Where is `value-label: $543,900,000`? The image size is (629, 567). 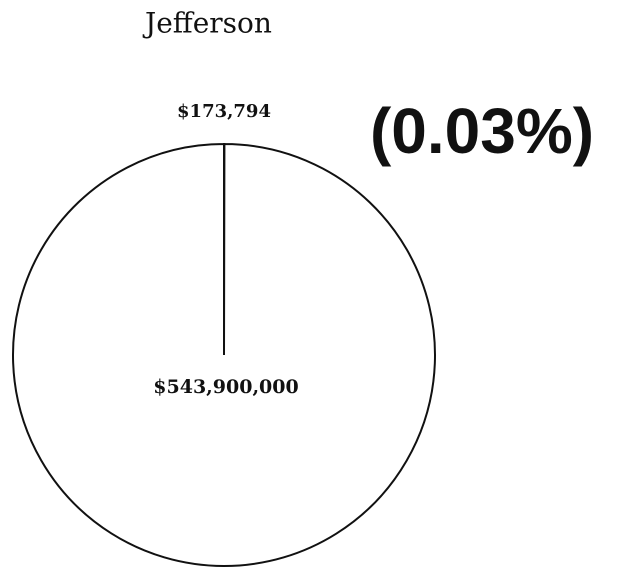 value-label: $543,900,000 is located at coordinates (225, 387).